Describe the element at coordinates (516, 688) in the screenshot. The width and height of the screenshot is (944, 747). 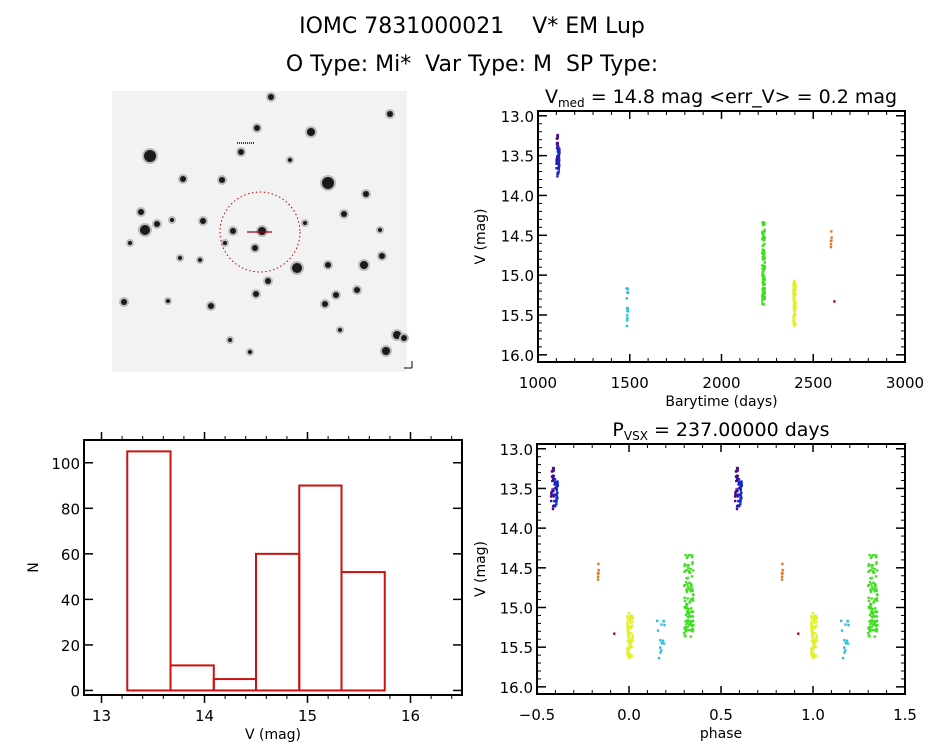
I see `y-tick-label: 16.0` at that location.